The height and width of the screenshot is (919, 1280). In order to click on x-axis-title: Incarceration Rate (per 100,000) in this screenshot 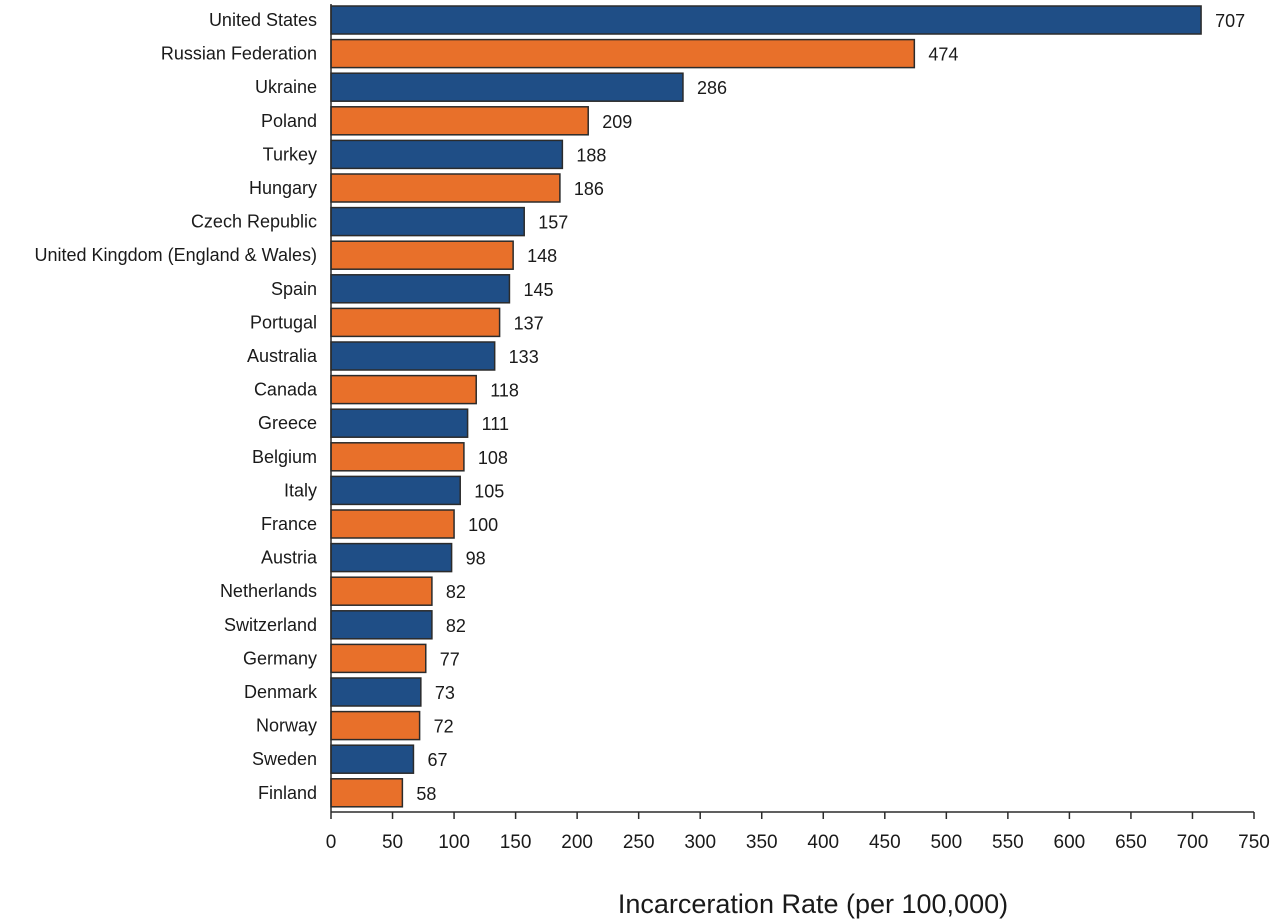, I will do `click(813, 904)`.